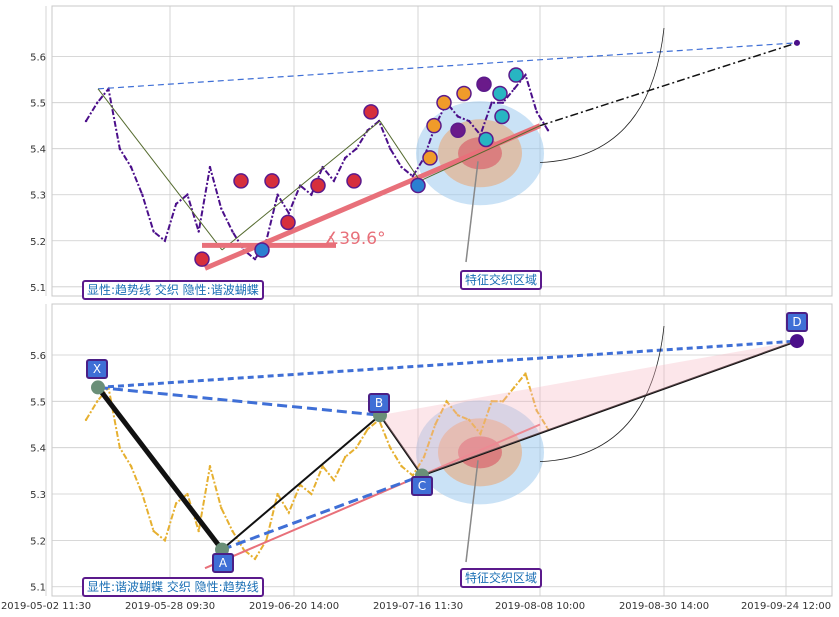 This screenshot has height=617, width=839. What do you see at coordinates (38, 58) in the screenshot?
I see `y-tick-label: 5.6` at bounding box center [38, 58].